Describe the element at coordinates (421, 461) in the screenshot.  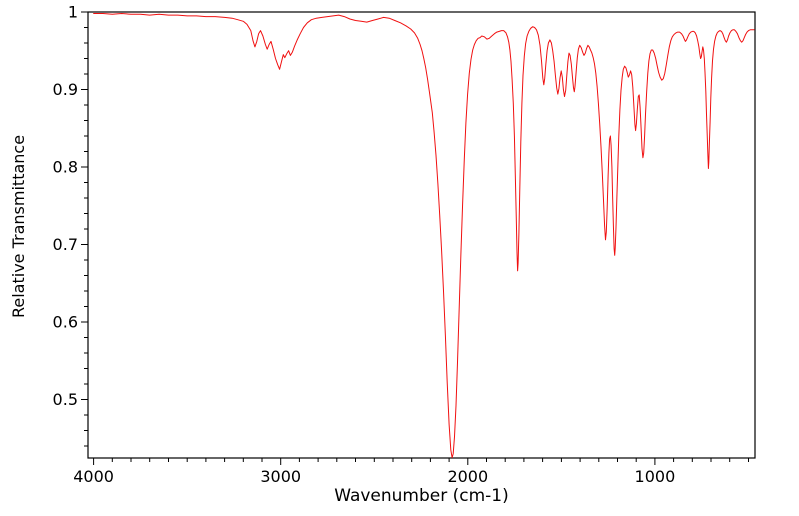
I see `x-axis-ticks` at that location.